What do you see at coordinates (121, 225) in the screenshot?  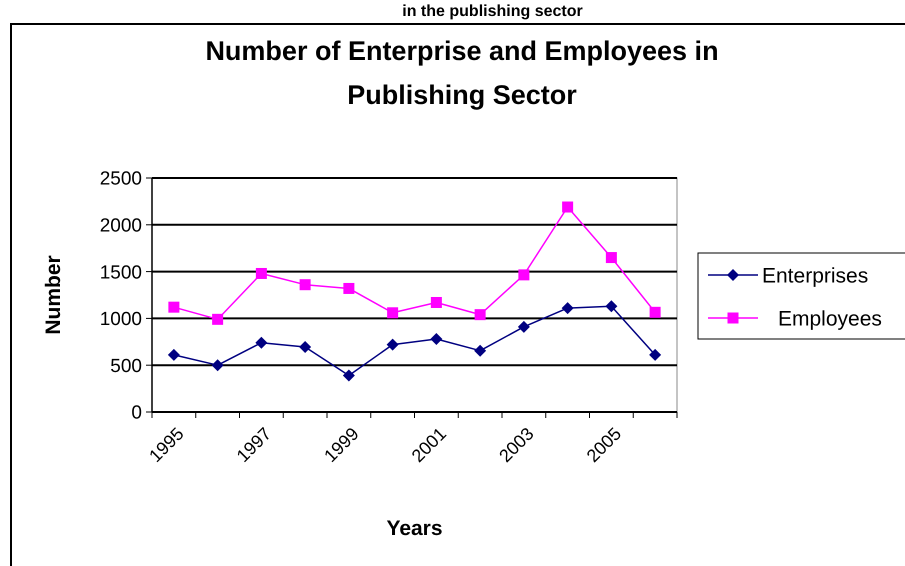 I see `y-tick-label: 2000` at bounding box center [121, 225].